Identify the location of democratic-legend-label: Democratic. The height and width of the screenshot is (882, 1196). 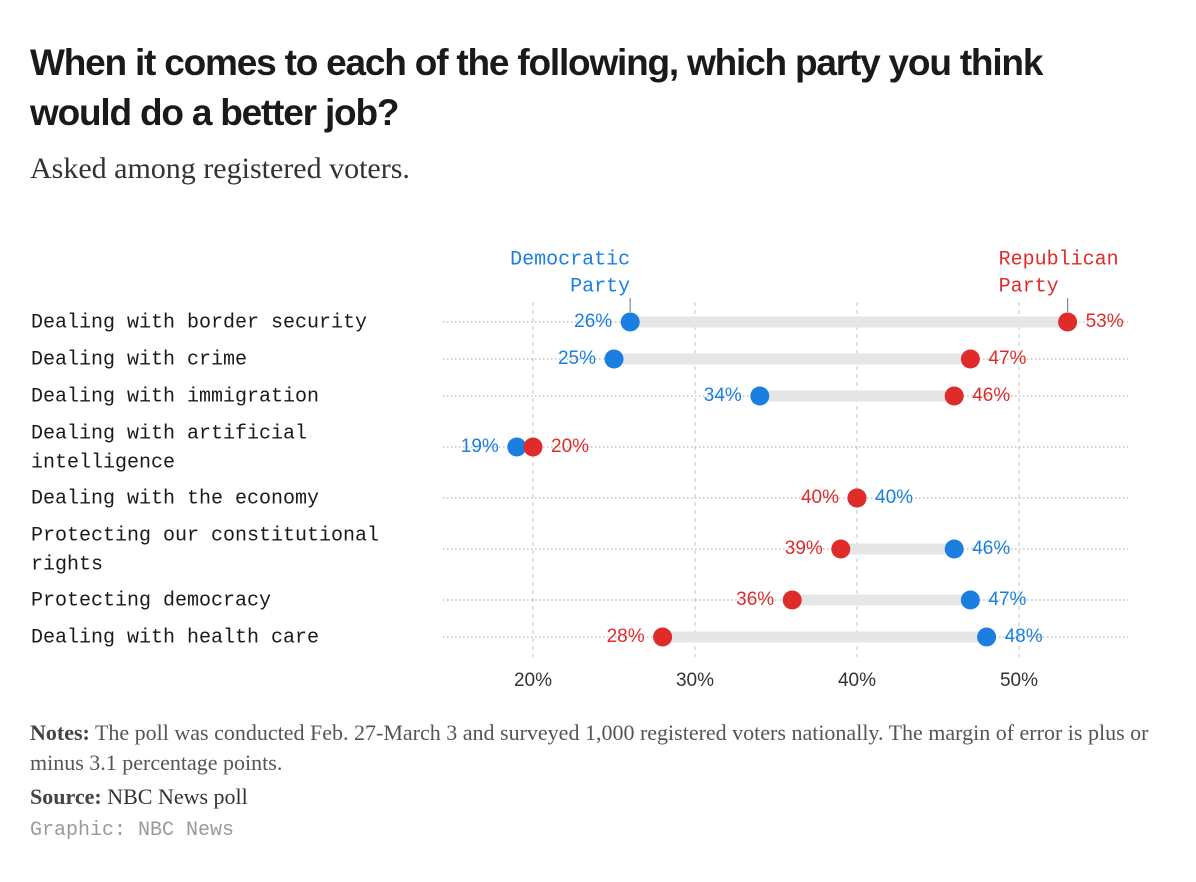
(570, 259).